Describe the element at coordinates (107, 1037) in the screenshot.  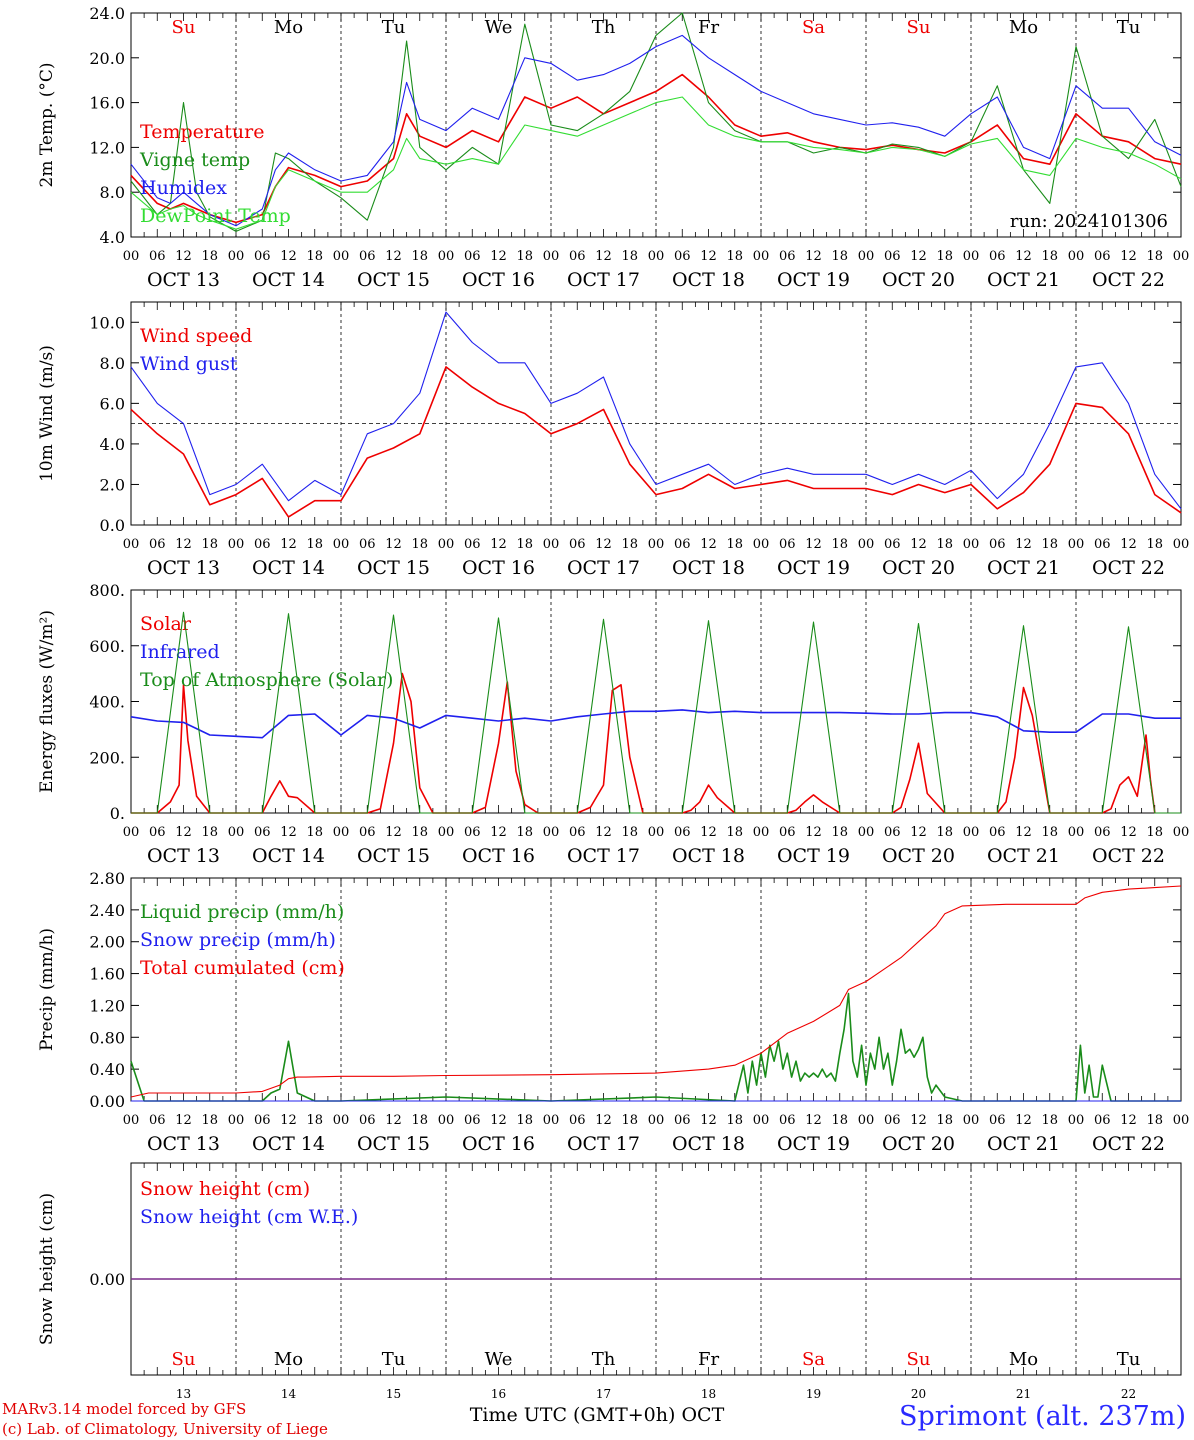
I see `y-tick-label: 0.80` at that location.